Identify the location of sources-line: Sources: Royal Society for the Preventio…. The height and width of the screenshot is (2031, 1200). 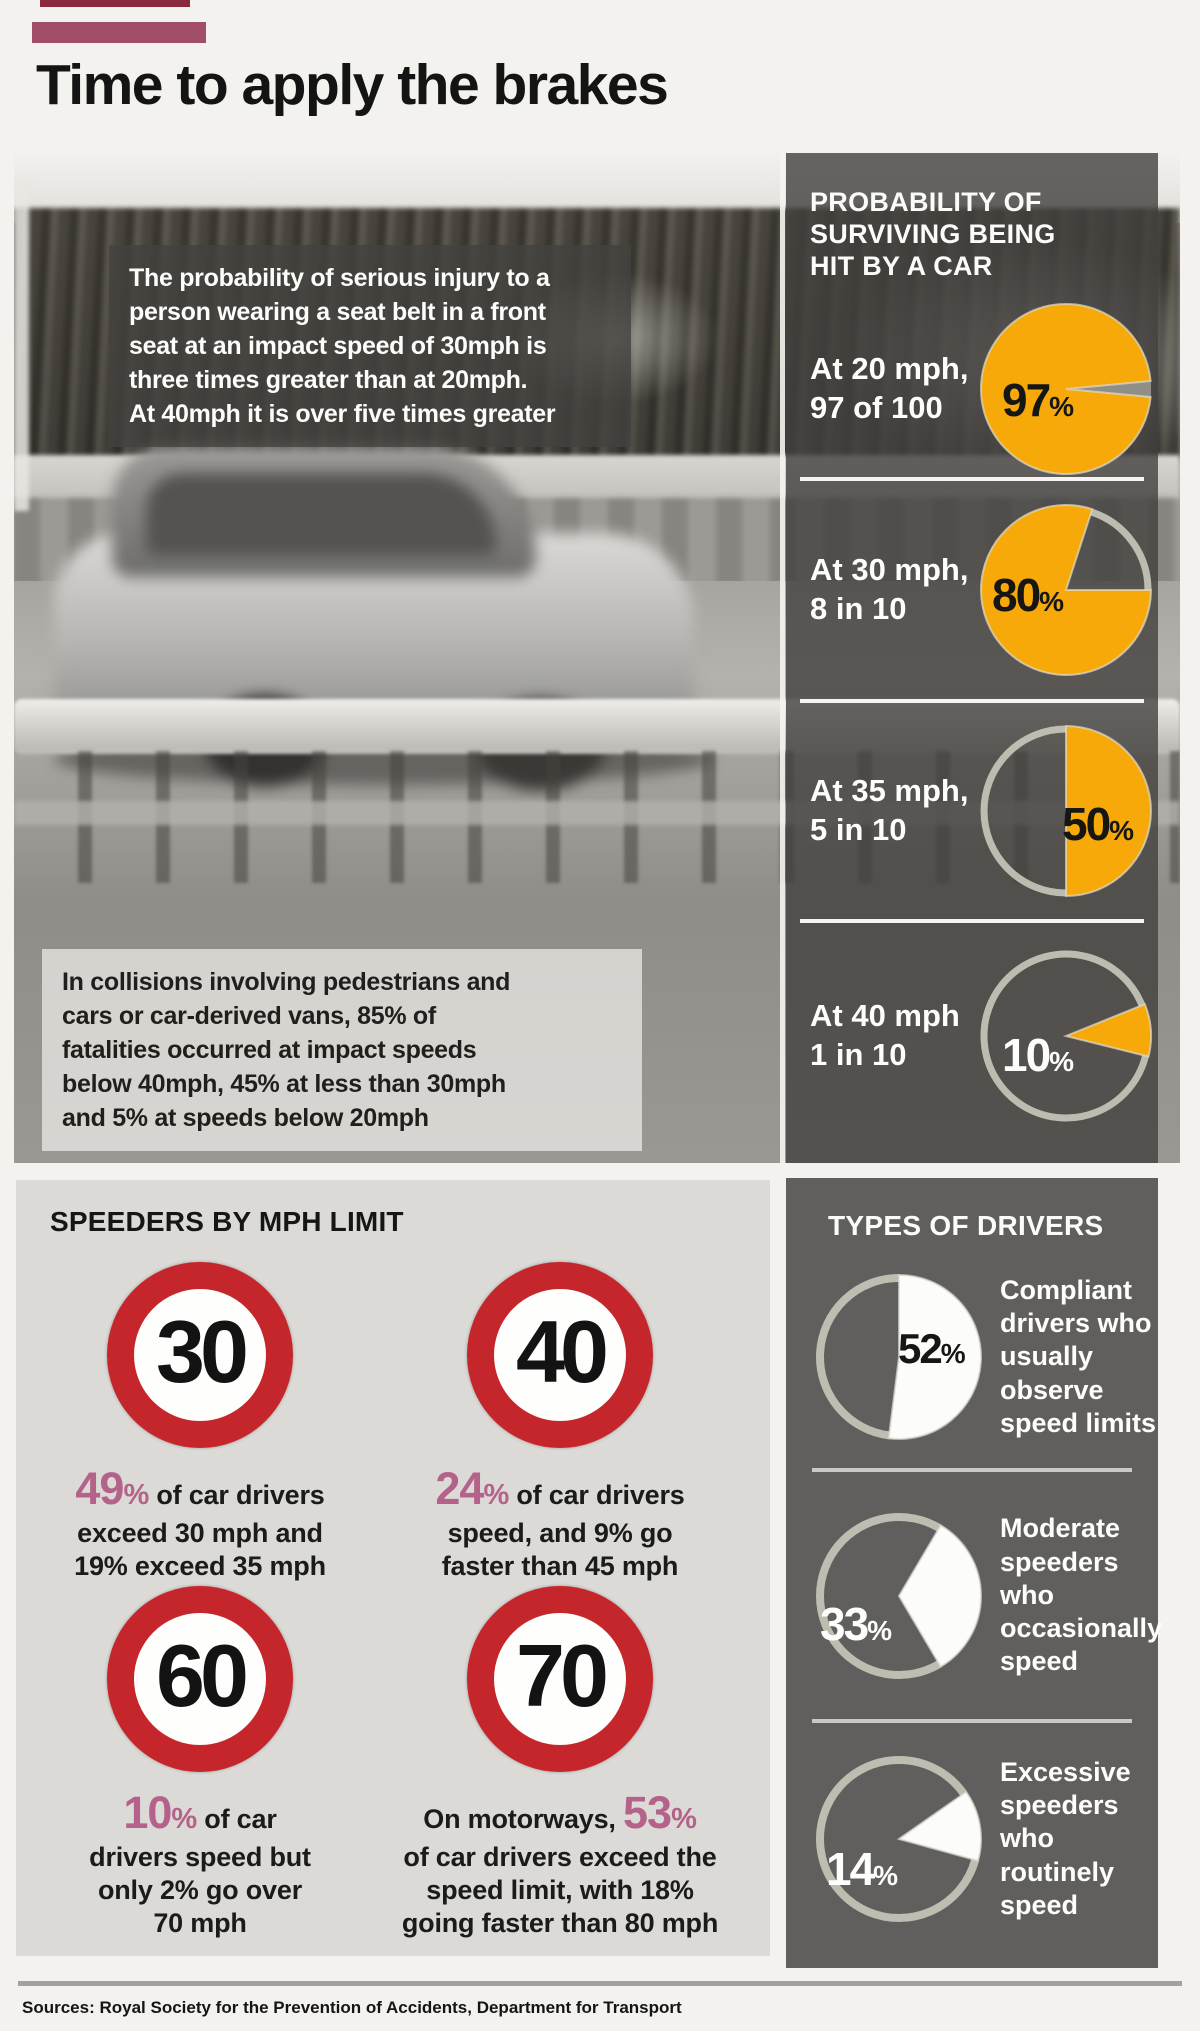
(352, 2007).